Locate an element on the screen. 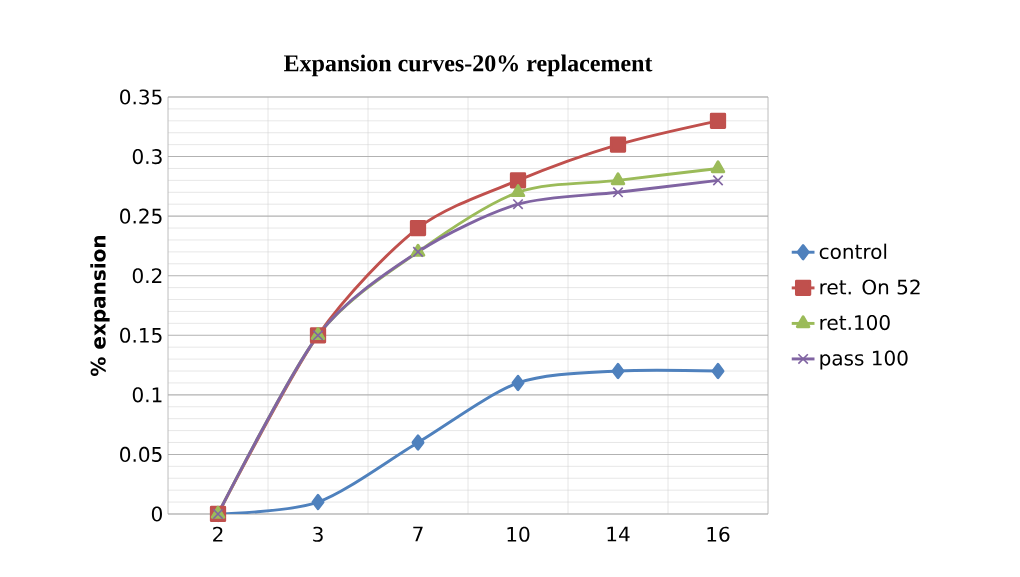 The image size is (1020, 577). x-tick-label: 10 is located at coordinates (518, 534).